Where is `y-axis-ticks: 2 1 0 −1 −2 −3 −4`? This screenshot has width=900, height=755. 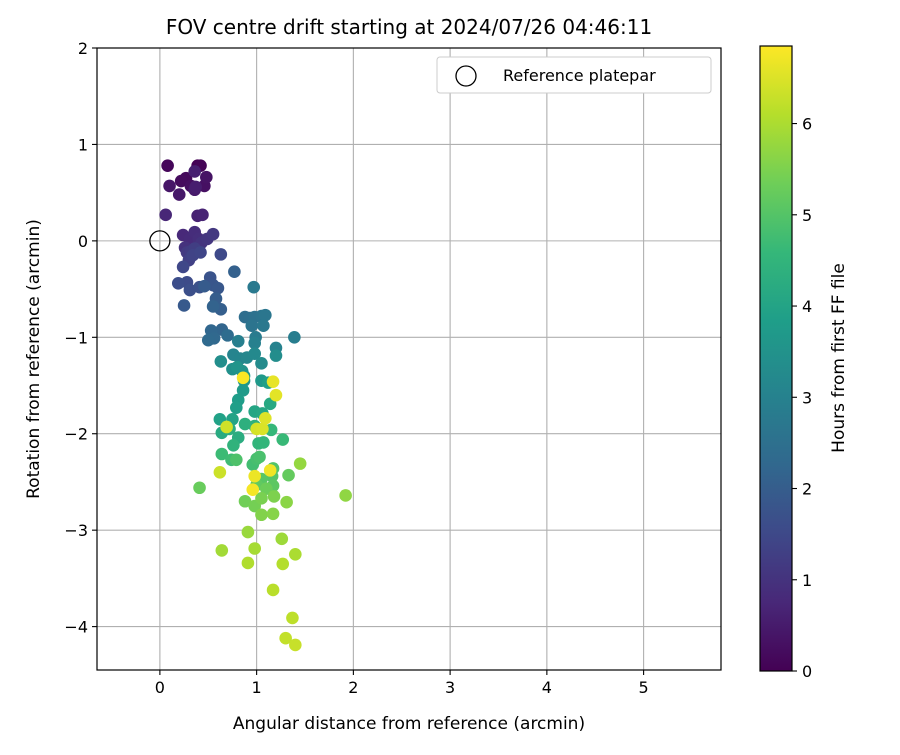
y-axis-ticks: 2 1 0 −1 −2 −3 −4 is located at coordinates (80, 338).